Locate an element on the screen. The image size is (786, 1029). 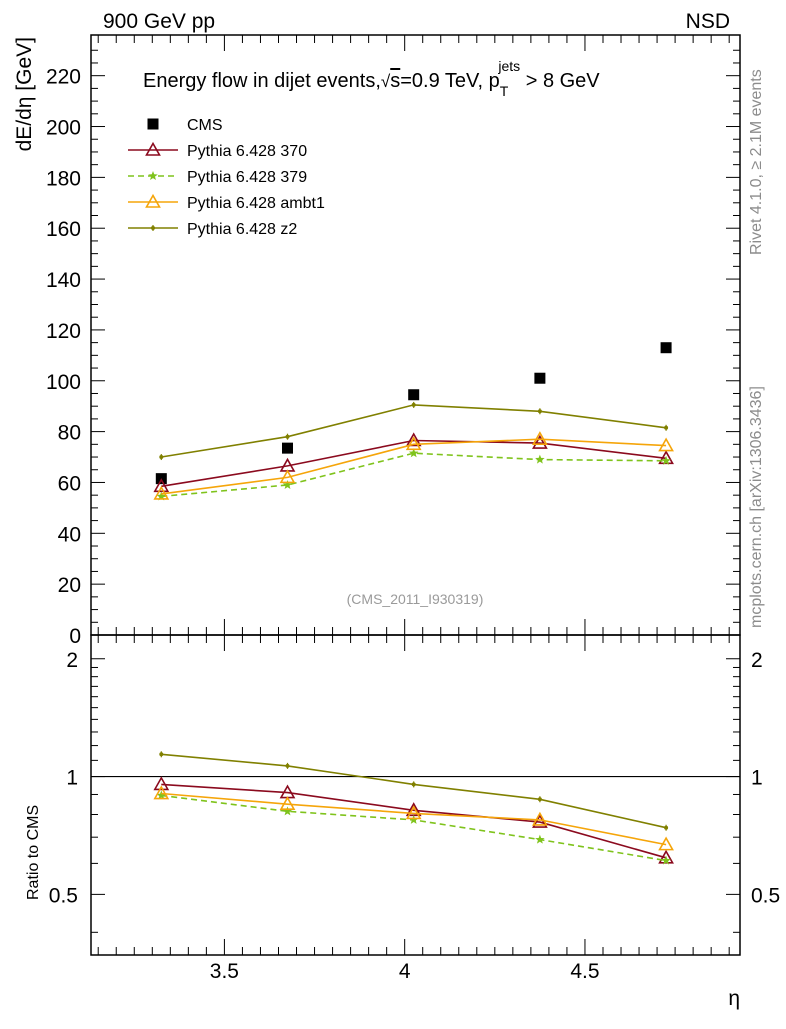
ratio-y-tick-label-left-2: 2 is located at coordinates (72, 660).